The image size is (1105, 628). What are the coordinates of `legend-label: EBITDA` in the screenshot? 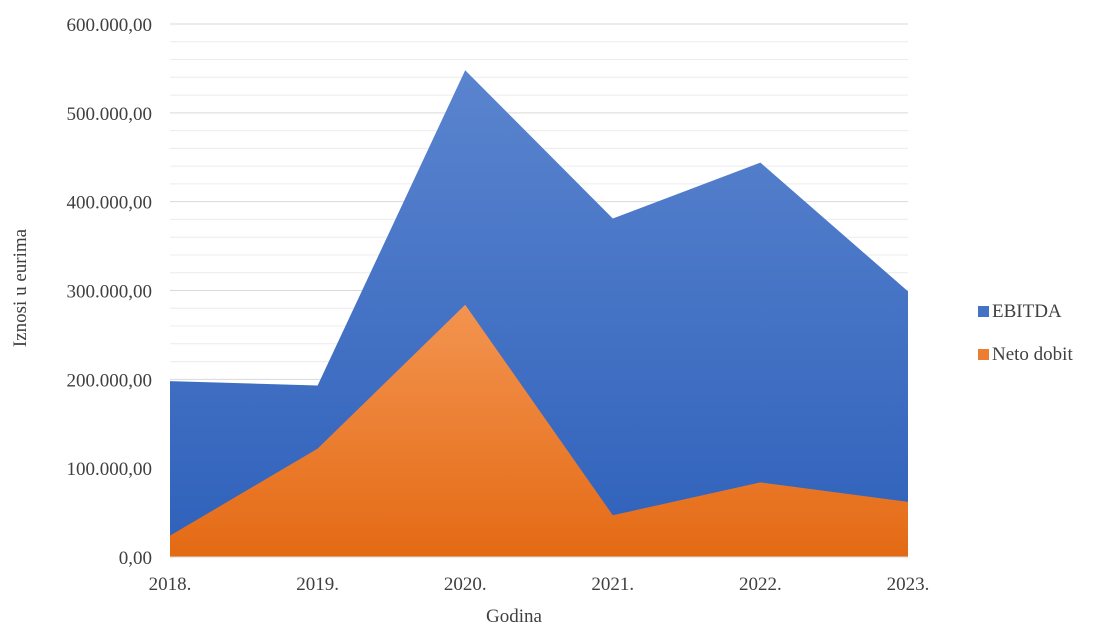 It's located at (1027, 311).